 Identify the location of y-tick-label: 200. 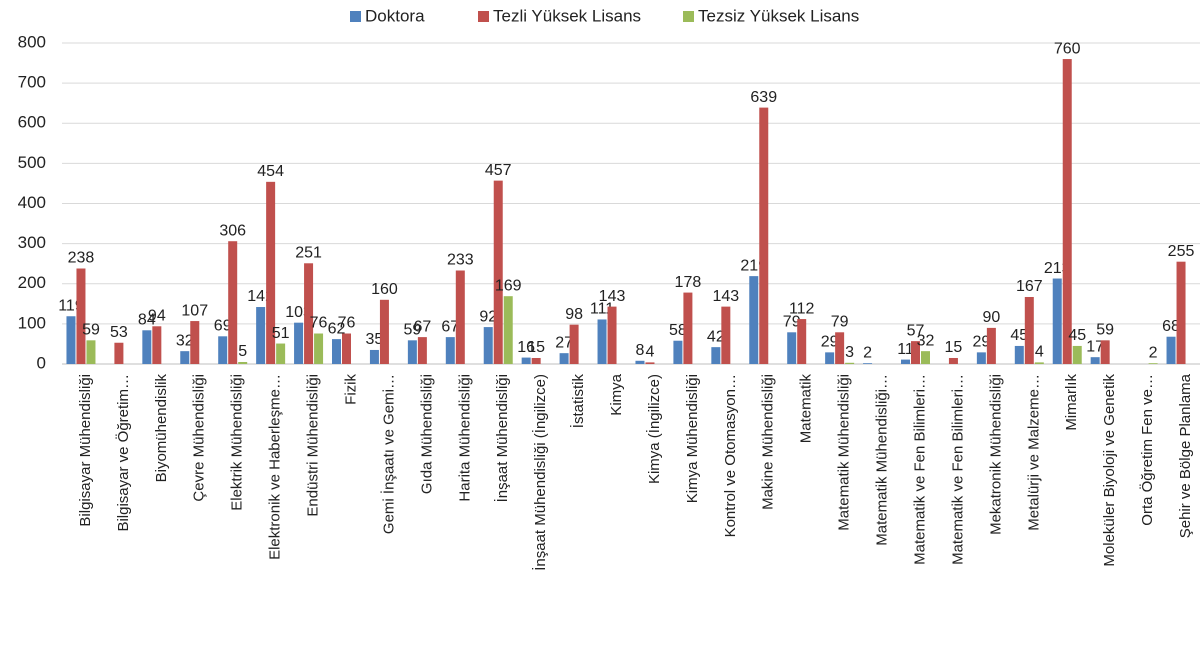
(32, 282).